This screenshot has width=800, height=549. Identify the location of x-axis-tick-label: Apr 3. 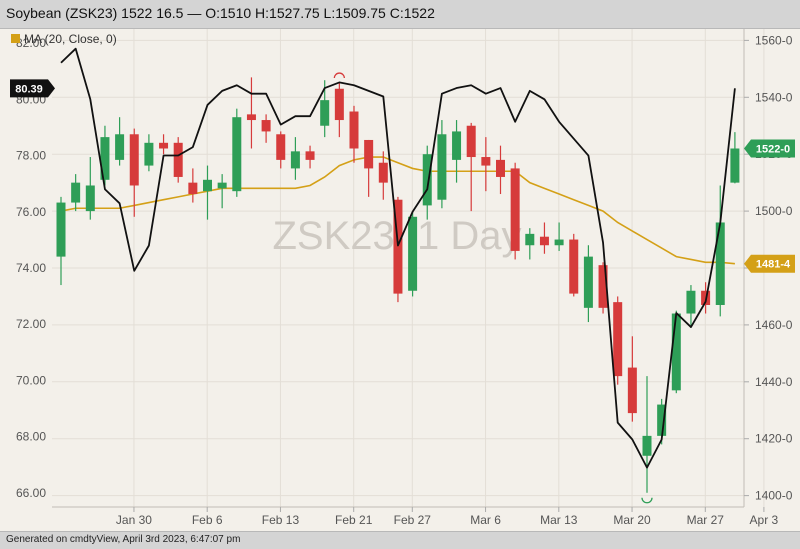
(764, 520).